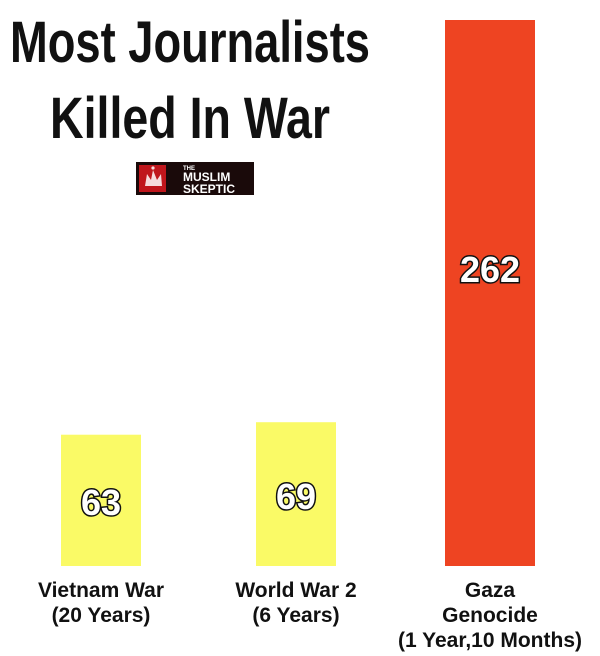 This screenshot has width=600, height=656. I want to click on category-label-3-line-2: Genocide, so click(490, 615).